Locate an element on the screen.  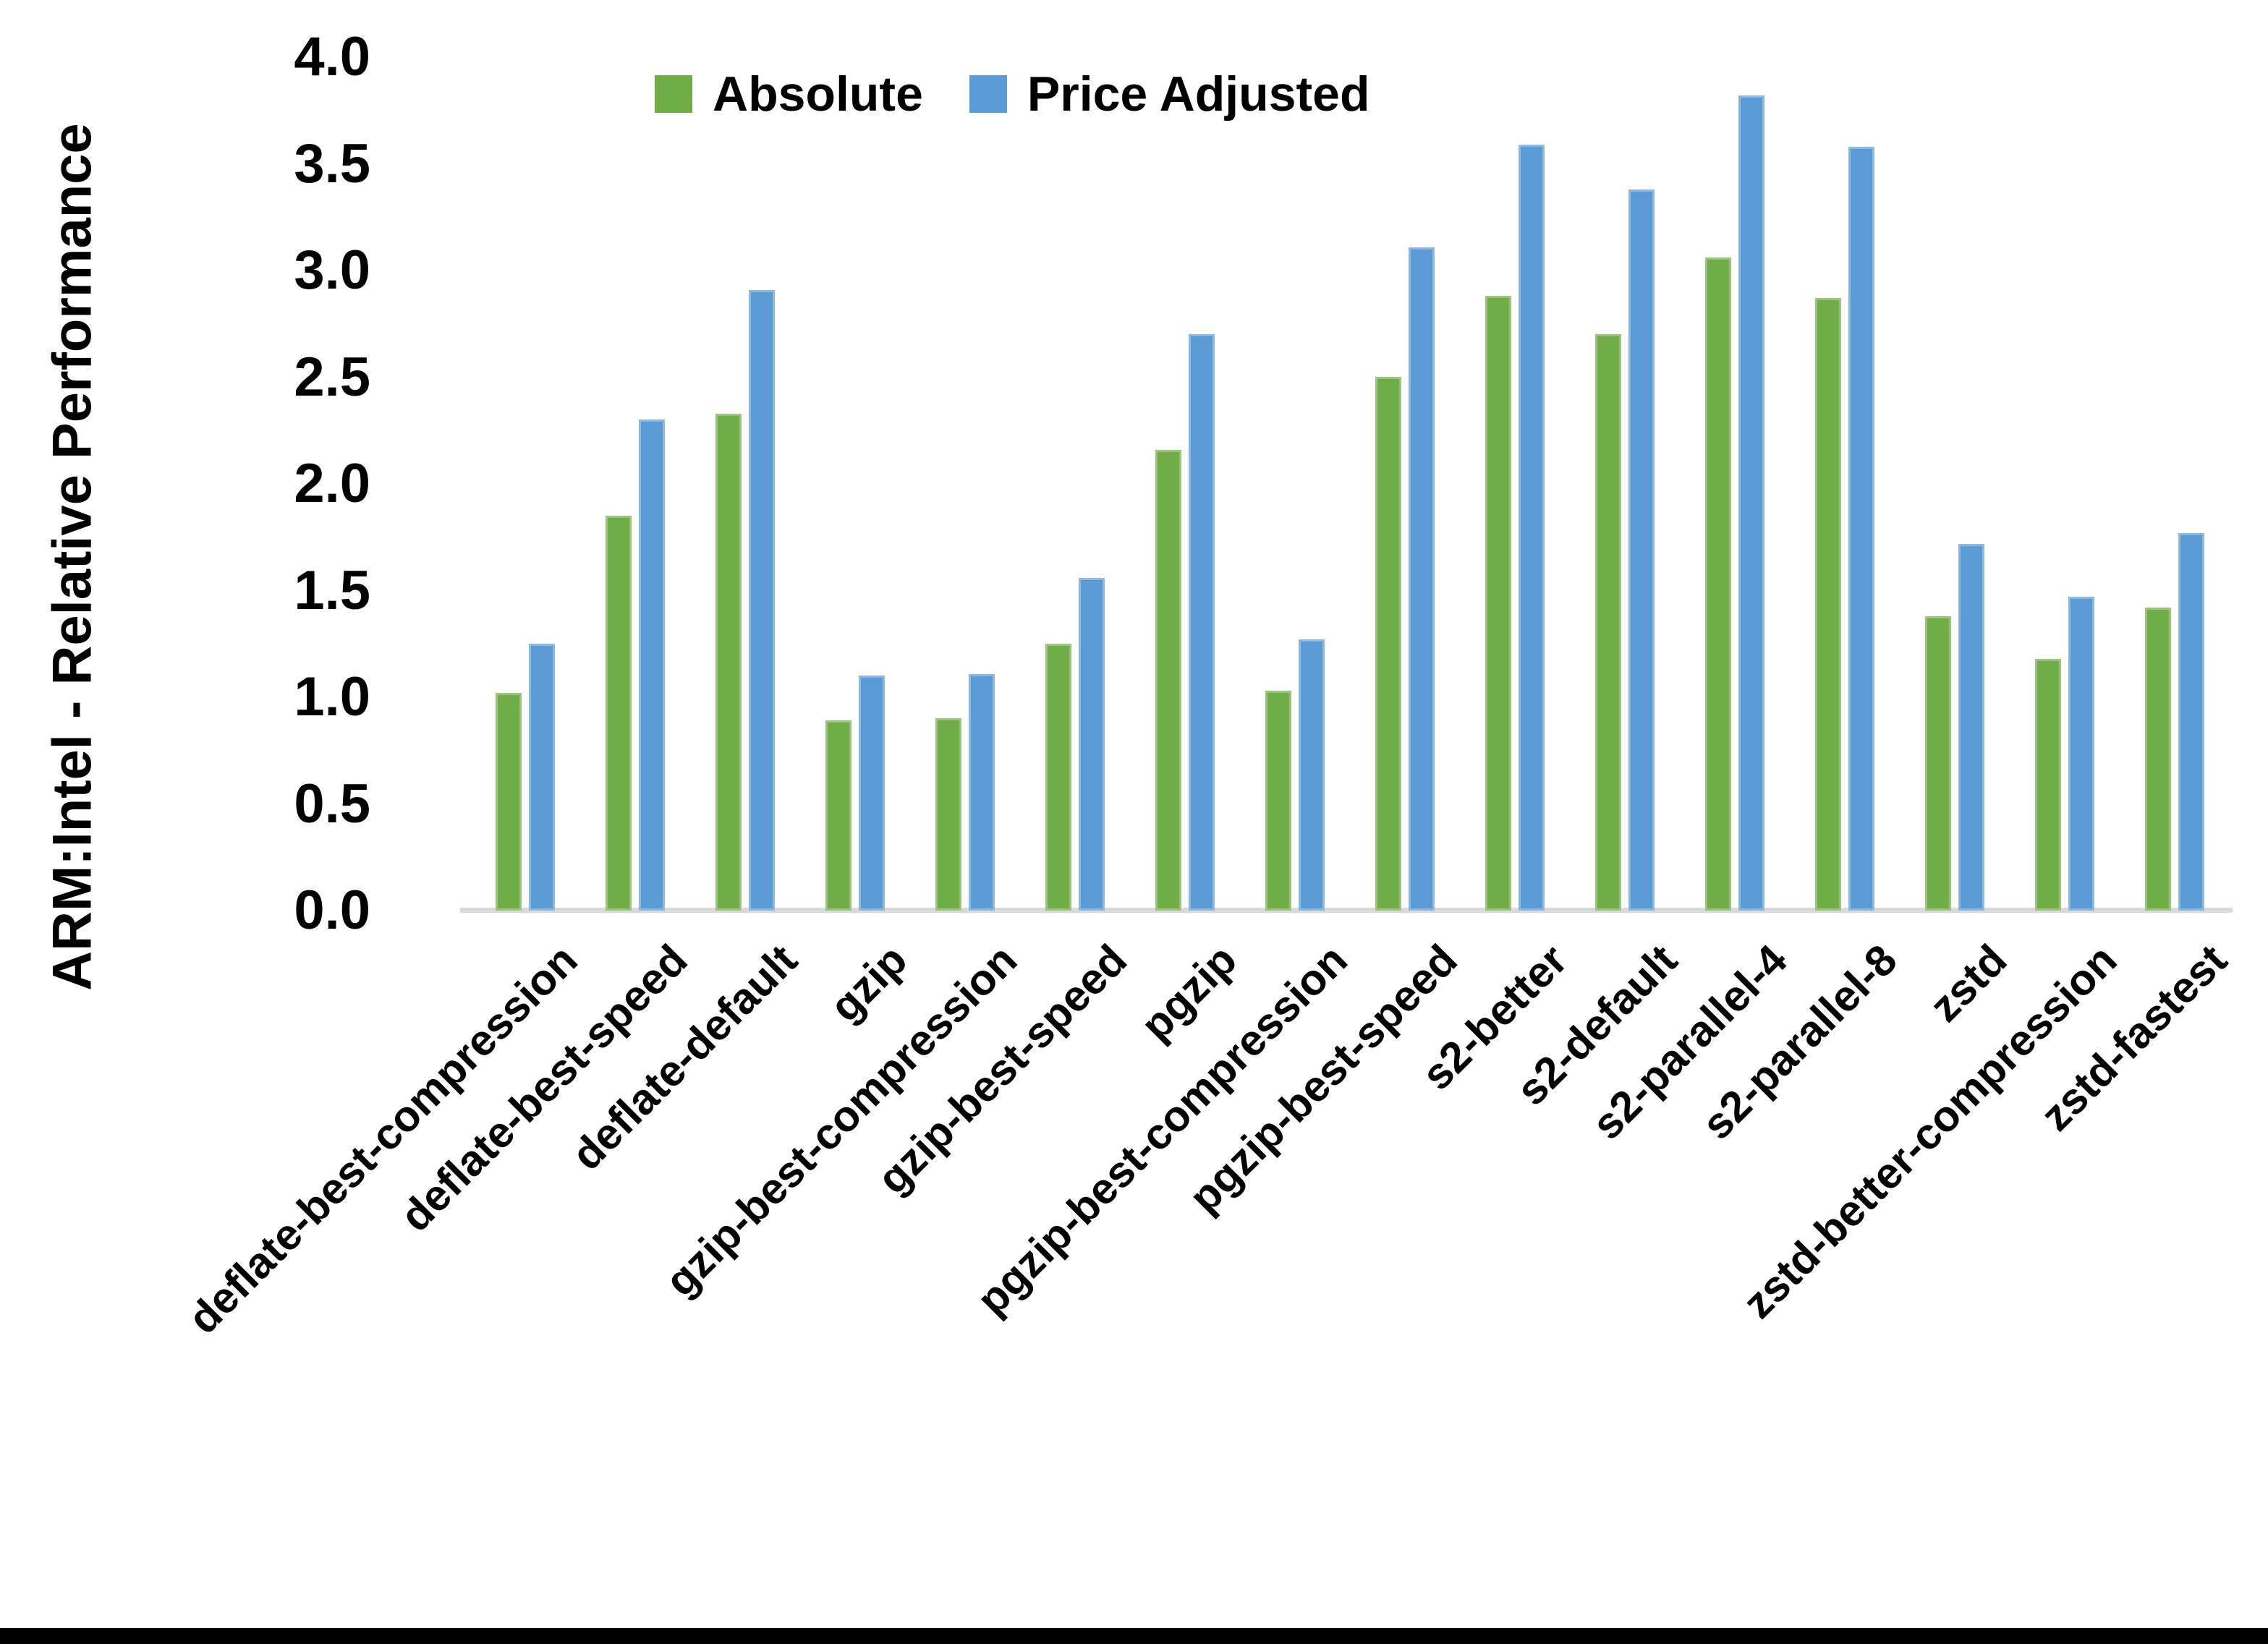
bar-pair-pgzip-best-speed is located at coordinates (1405, 579).